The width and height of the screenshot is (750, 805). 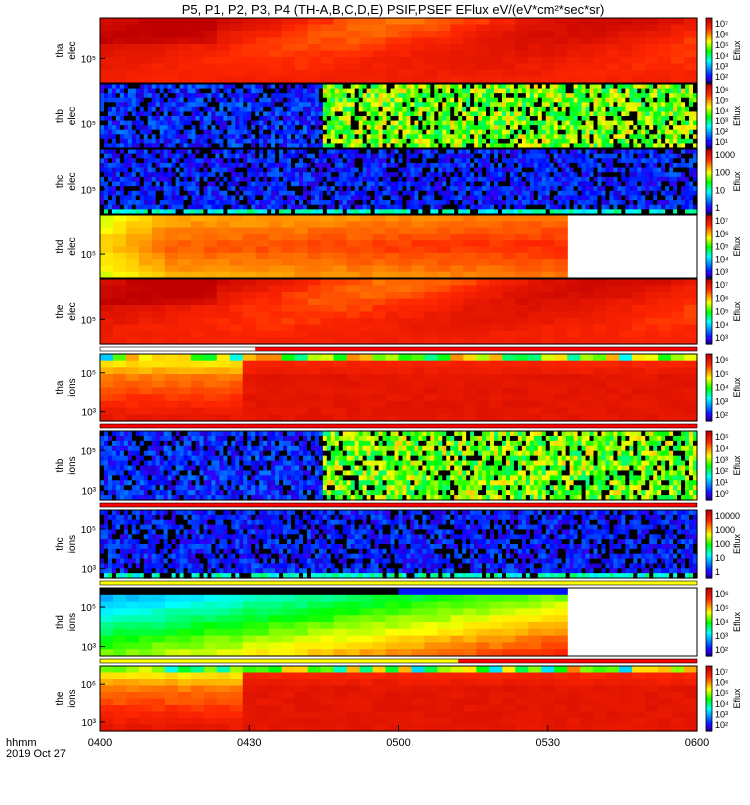 I want to click on panel-ylabel-probe: thb, so click(x=60, y=116).